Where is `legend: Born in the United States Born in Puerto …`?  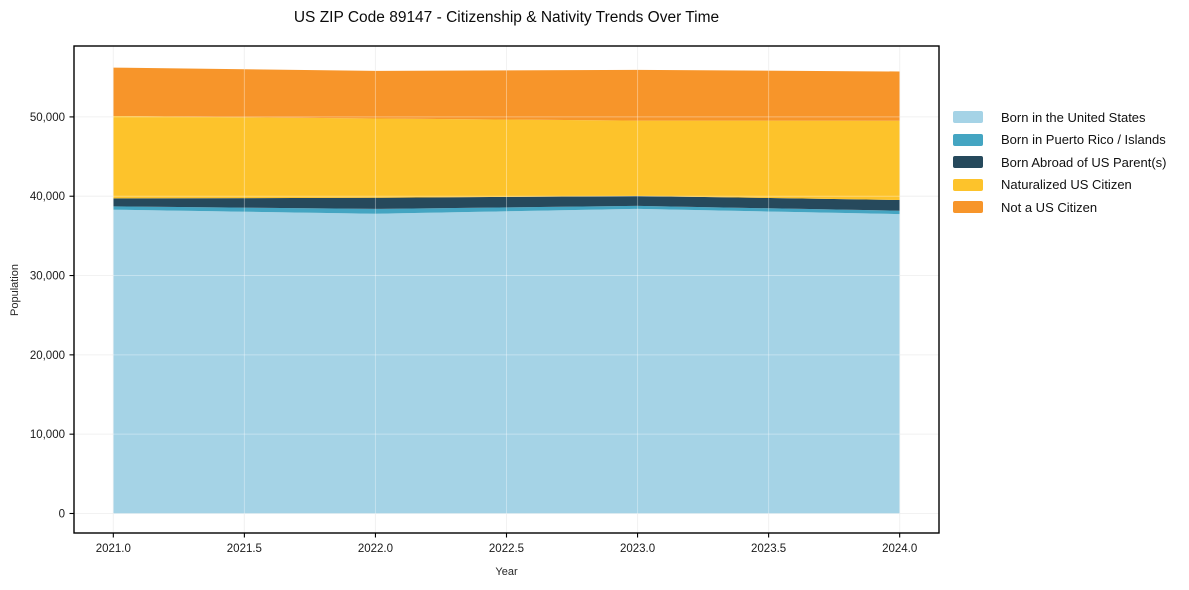 legend: Born in the United States Born in Puerto … is located at coordinates (1059, 167).